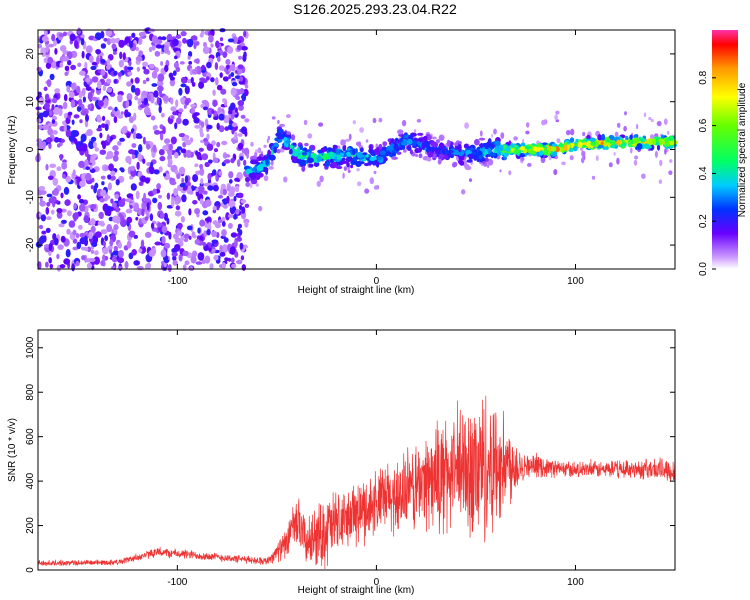  What do you see at coordinates (356, 590) in the screenshot?
I see `snr-xlabel: Height of straight line (km)` at bounding box center [356, 590].